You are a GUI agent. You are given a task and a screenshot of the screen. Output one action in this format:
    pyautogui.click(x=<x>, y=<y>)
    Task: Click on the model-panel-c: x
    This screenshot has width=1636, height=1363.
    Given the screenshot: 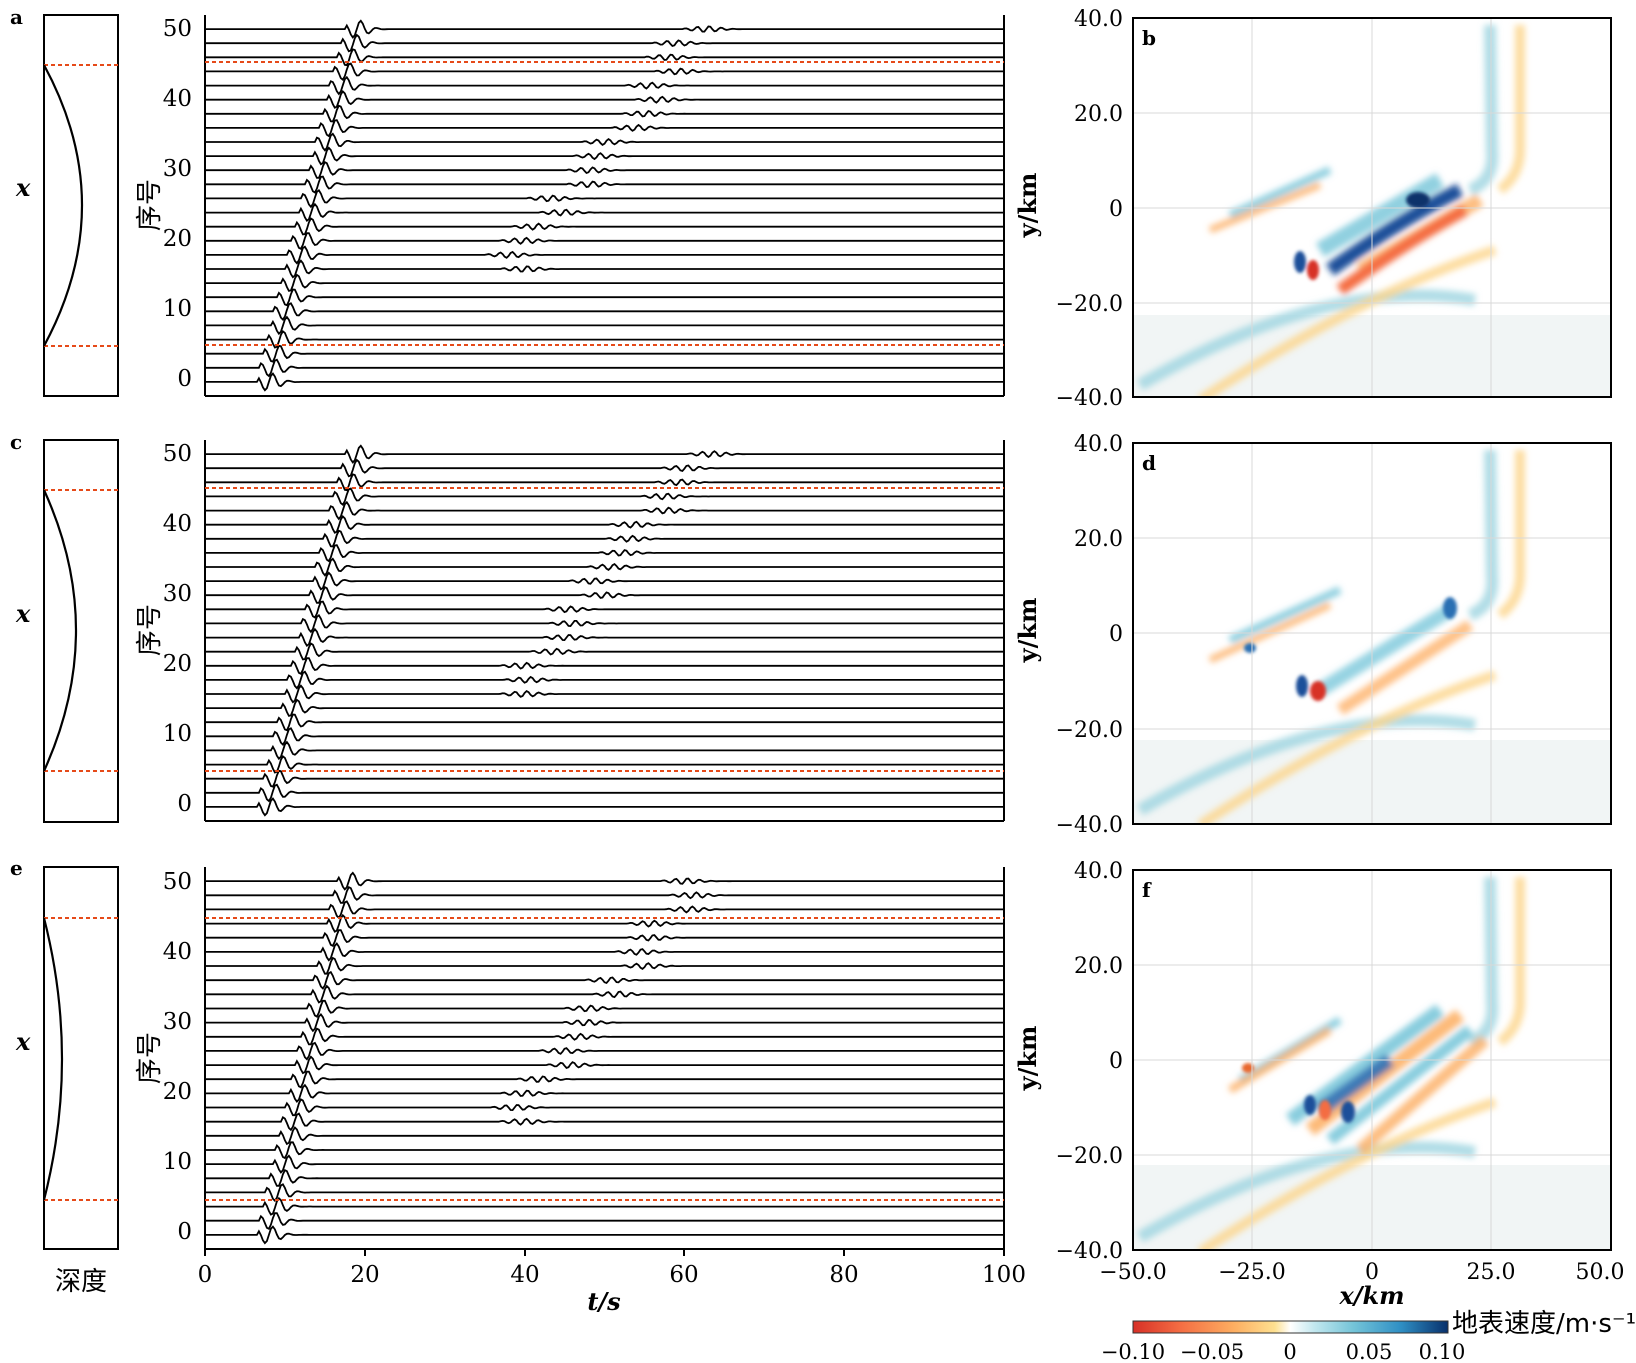 What is the action you would take?
    pyautogui.click(x=67, y=631)
    